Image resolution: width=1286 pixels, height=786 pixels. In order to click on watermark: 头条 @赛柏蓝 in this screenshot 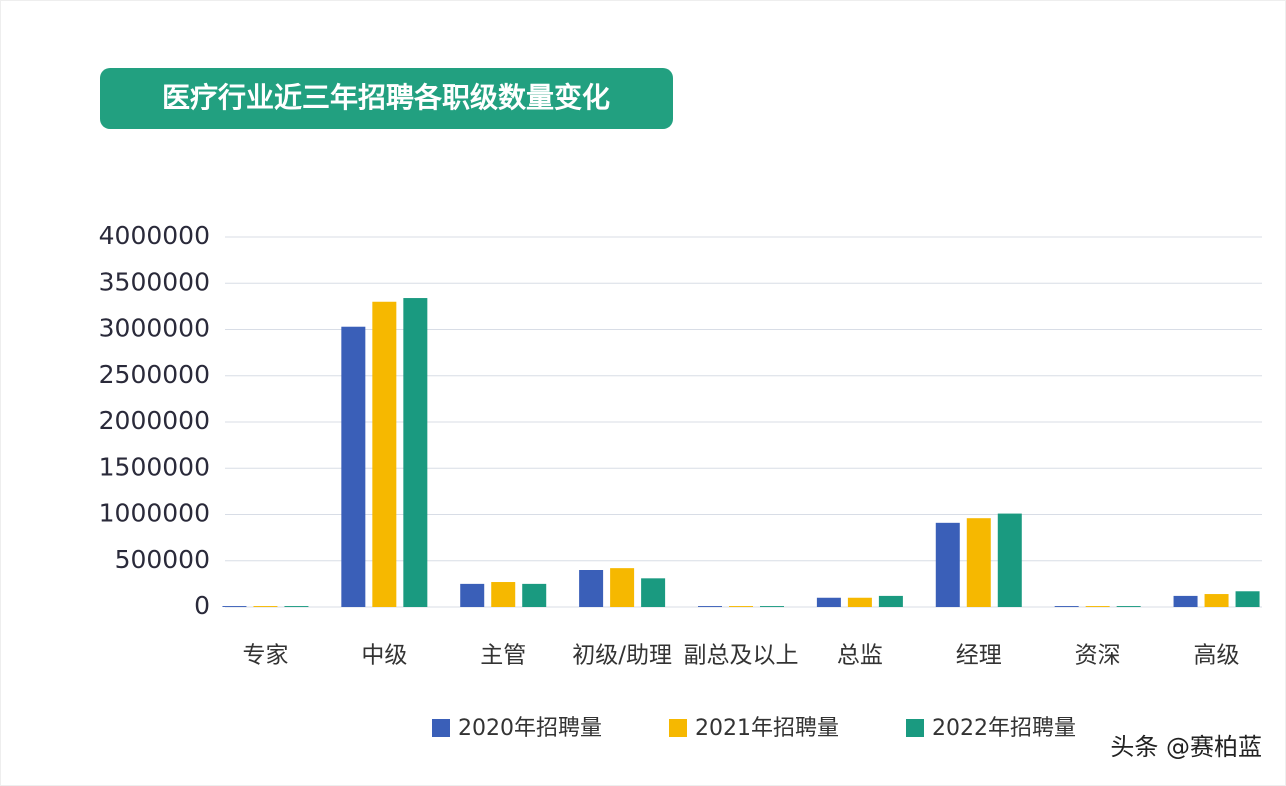, I will do `click(1186, 747)`.